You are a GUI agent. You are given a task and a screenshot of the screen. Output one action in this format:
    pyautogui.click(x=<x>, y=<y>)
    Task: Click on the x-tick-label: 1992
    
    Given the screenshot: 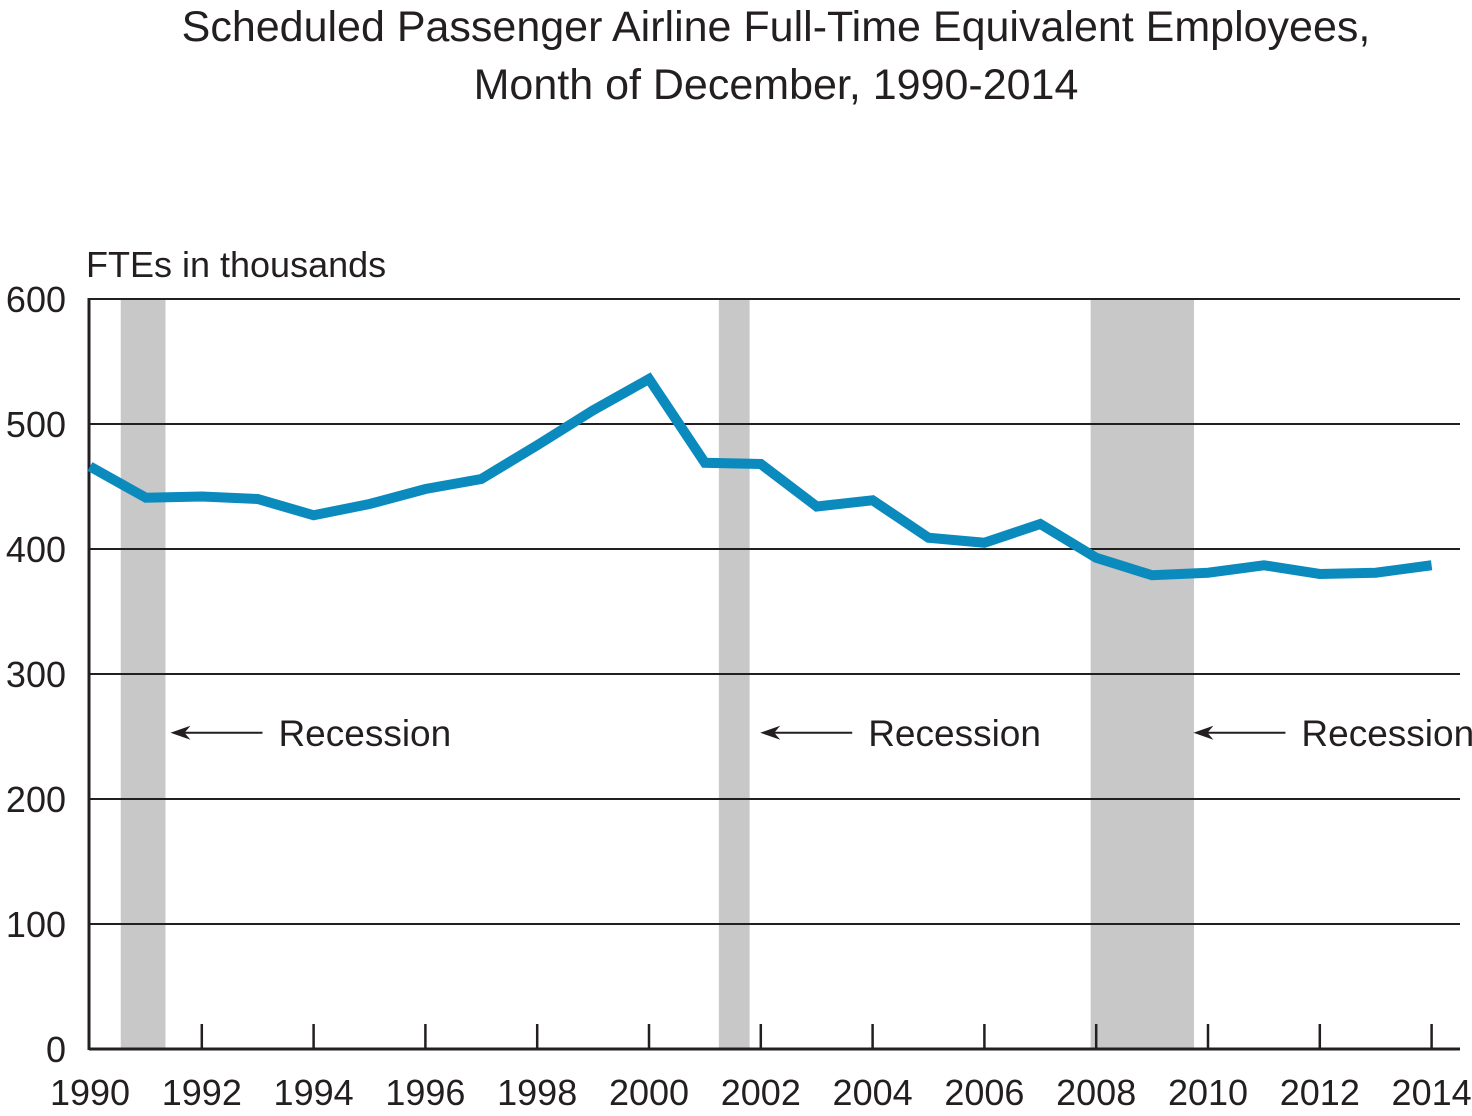 What is the action you would take?
    pyautogui.click(x=202, y=1092)
    